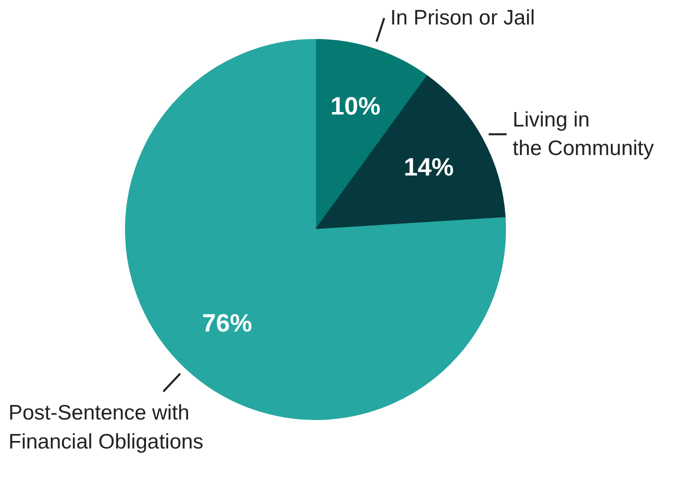  Describe the element at coordinates (462, 18) in the screenshot. I see `slice-label: In Prison or Jail` at that location.